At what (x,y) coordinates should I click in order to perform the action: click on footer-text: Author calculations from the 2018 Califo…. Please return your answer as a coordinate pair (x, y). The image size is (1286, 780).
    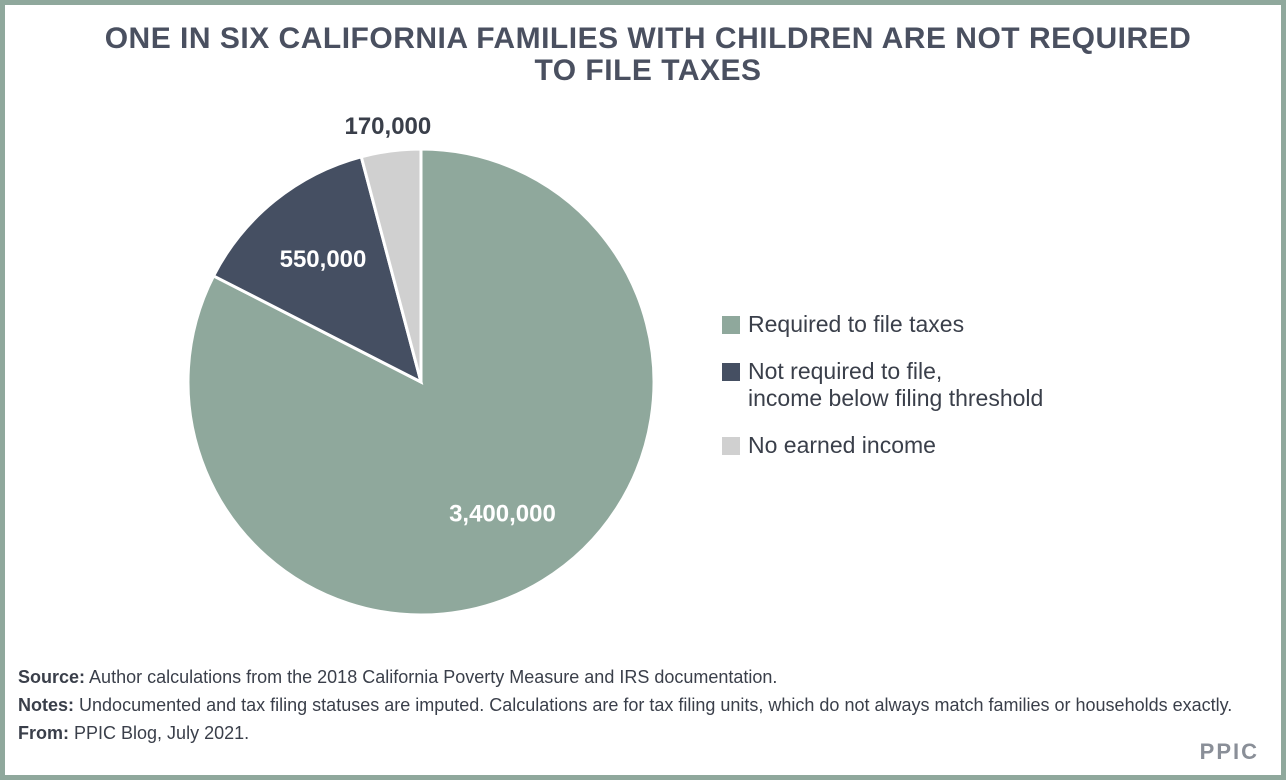
    Looking at the image, I should click on (433, 677).